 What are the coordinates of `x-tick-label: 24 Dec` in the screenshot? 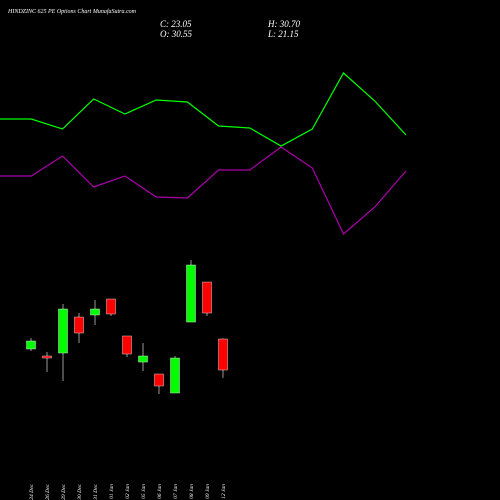 It's located at (31, 491).